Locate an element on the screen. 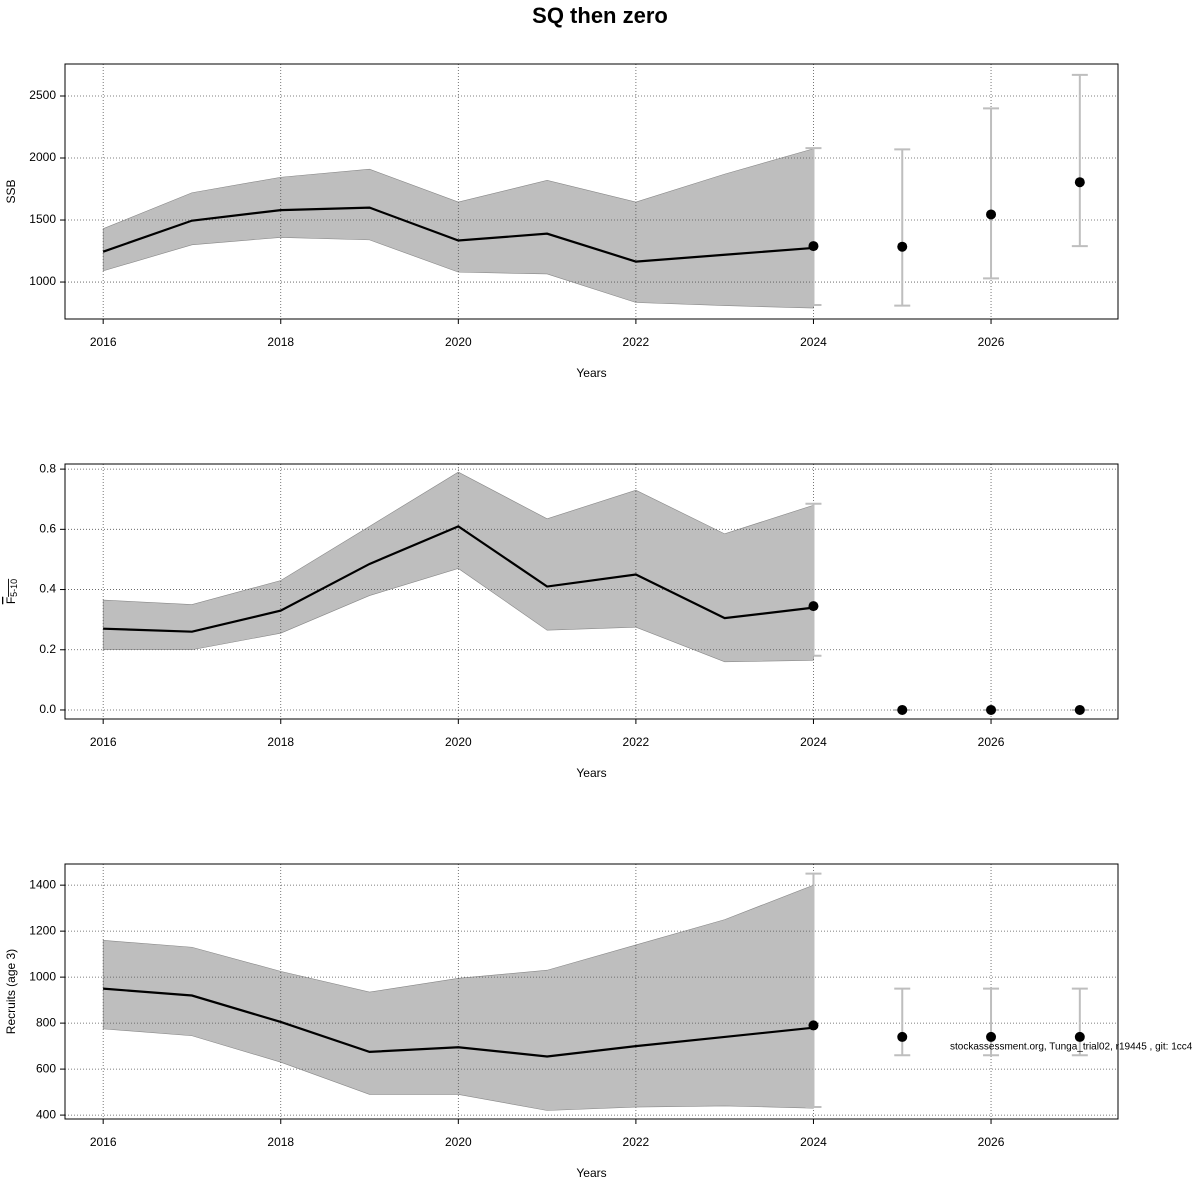  y-tick-label: 1200 is located at coordinates (42, 930).